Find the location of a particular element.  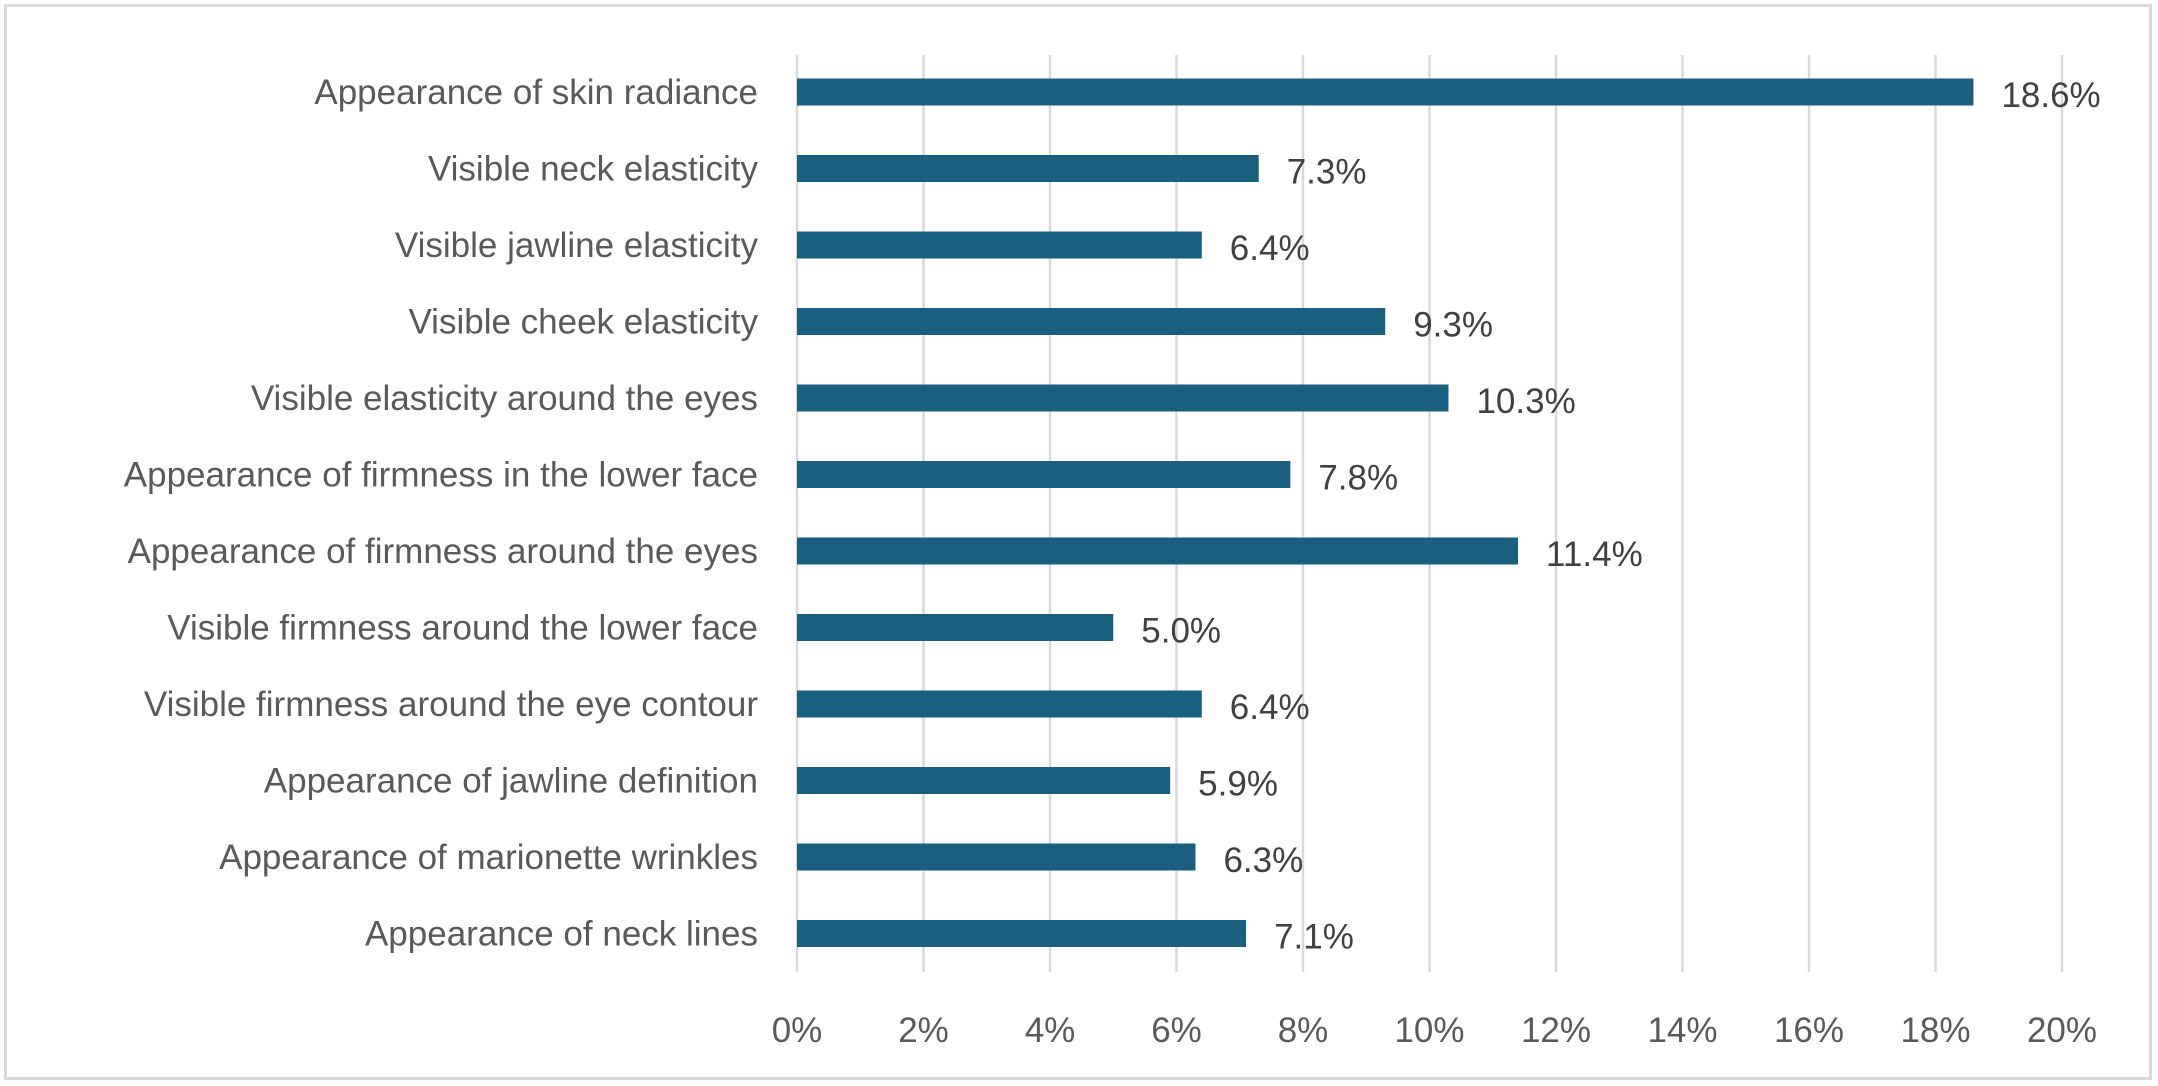

x-tick-label: 8% is located at coordinates (1303, 1030).